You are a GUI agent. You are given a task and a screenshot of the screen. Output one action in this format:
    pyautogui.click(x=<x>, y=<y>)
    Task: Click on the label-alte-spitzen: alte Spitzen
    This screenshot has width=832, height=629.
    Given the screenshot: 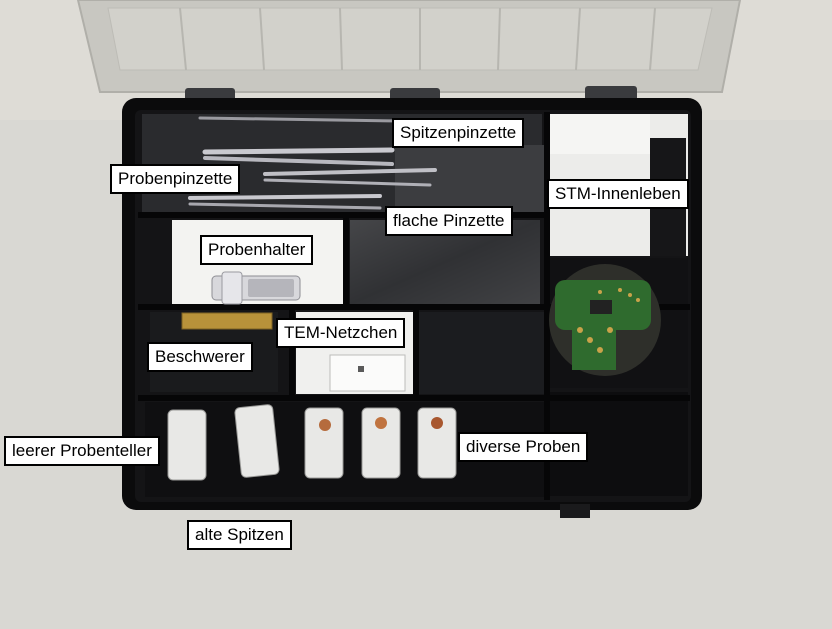 What is the action you would take?
    pyautogui.click(x=239, y=535)
    